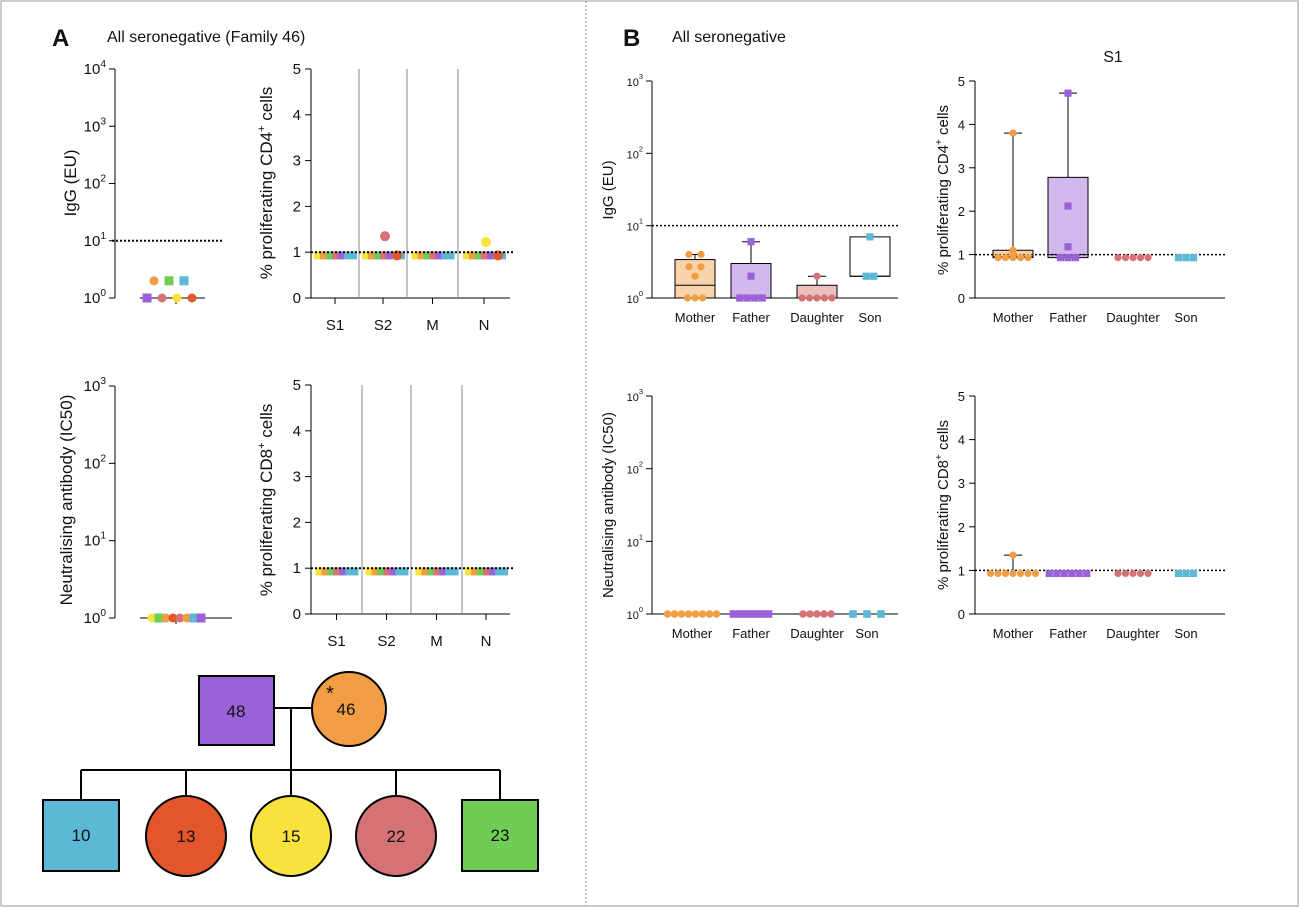 This screenshot has height=907, width=1299. Describe the element at coordinates (297, 477) in the screenshot. I see `y-tick-label: 3` at that location.